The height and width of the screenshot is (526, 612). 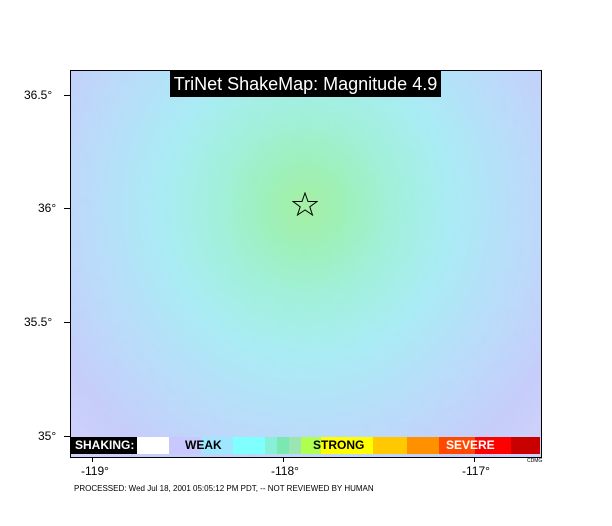 What do you see at coordinates (95, 471) in the screenshot?
I see `lon-label: -119°` at bounding box center [95, 471].